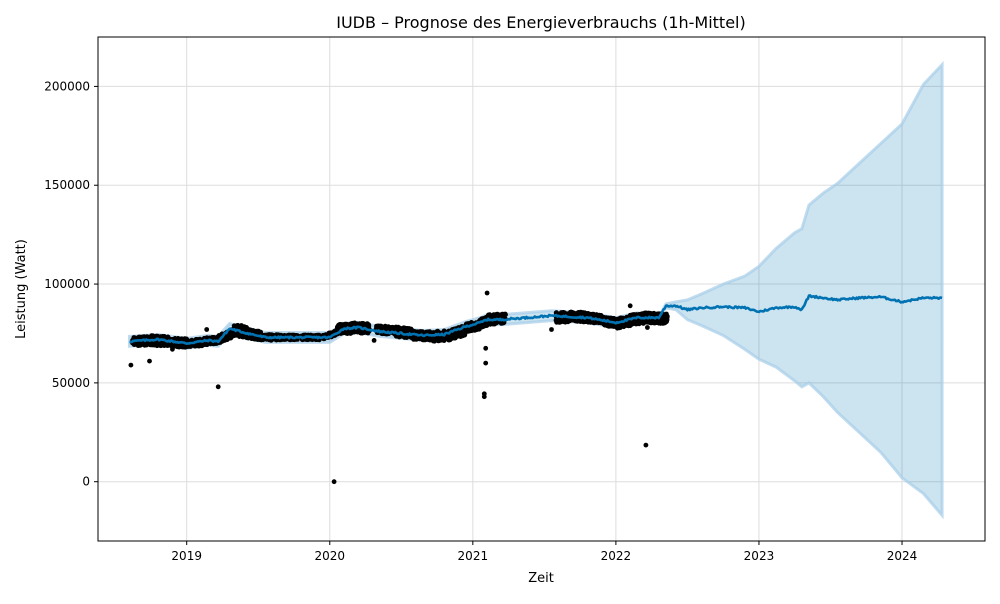 The image size is (1000, 604). Describe the element at coordinates (616, 556) in the screenshot. I see `x-tick-label: 2022` at that location.